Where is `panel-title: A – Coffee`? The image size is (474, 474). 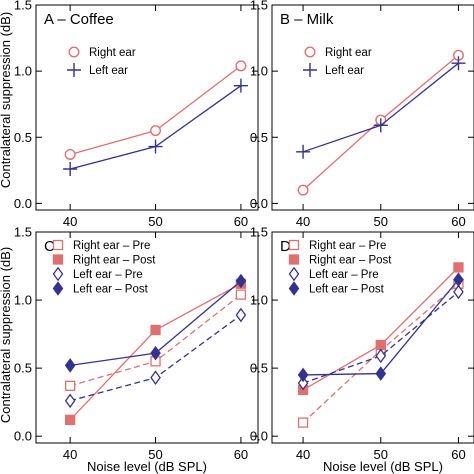
panel-title: A – Coffee is located at coordinates (79, 19).